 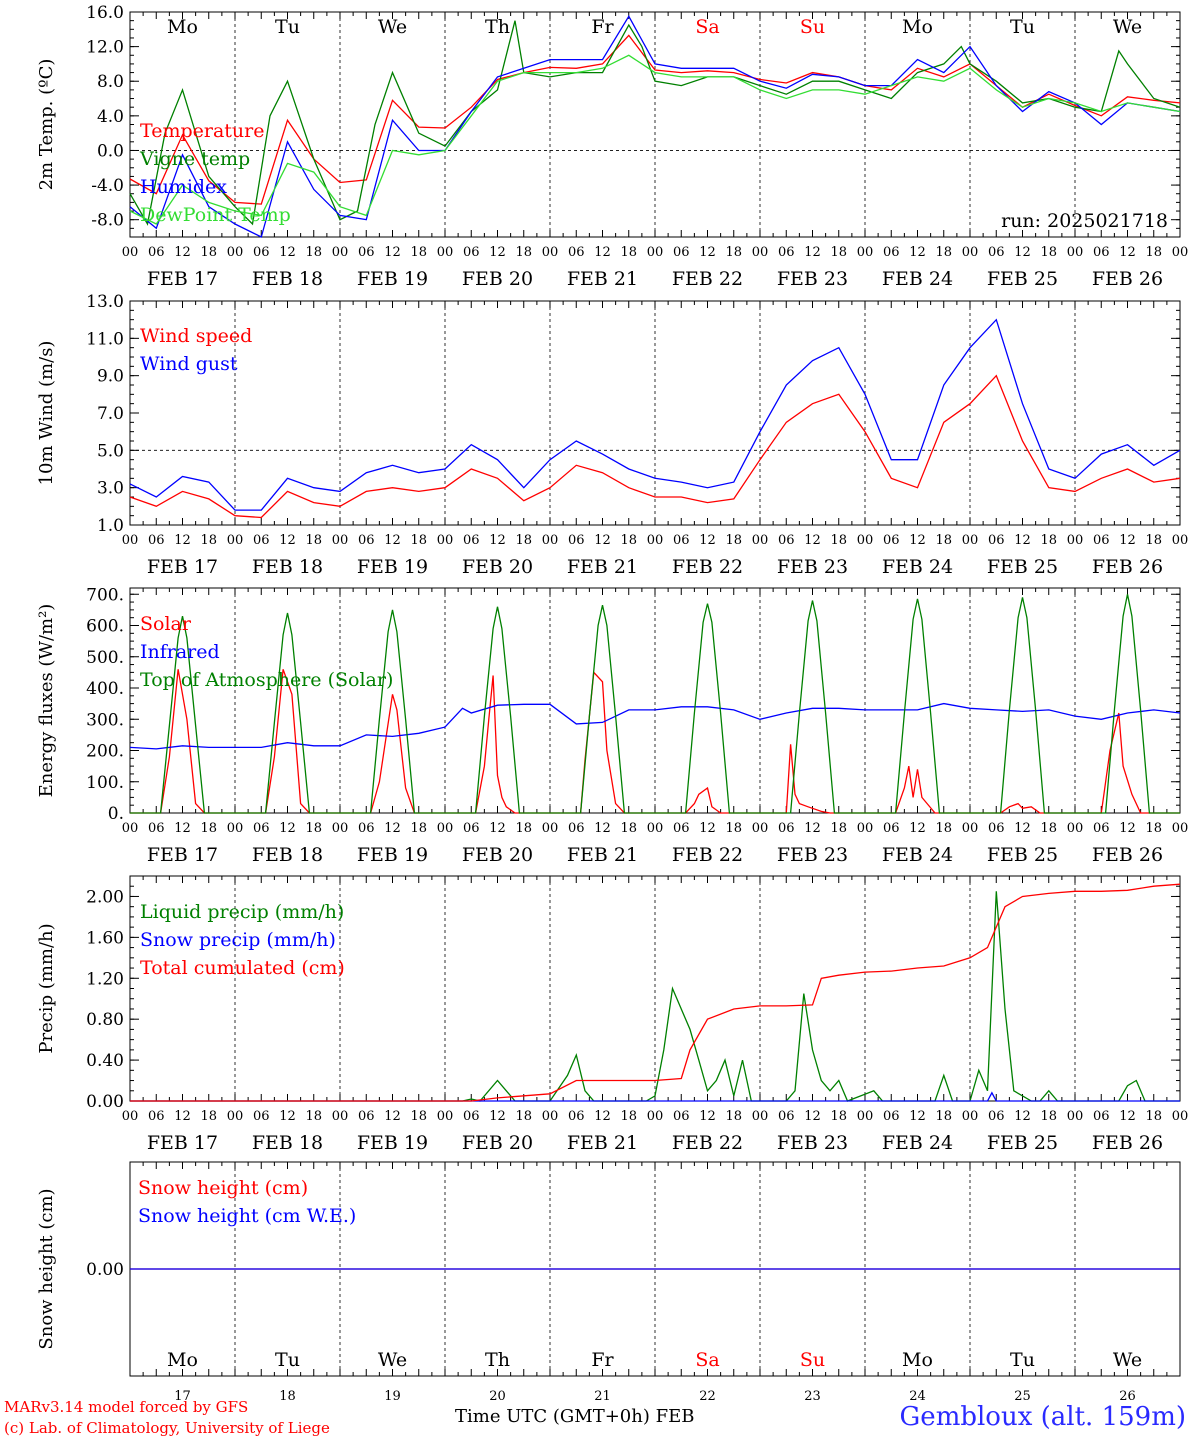 What do you see at coordinates (105, 979) in the screenshot?
I see `y-tick-label: 1.20` at bounding box center [105, 979].